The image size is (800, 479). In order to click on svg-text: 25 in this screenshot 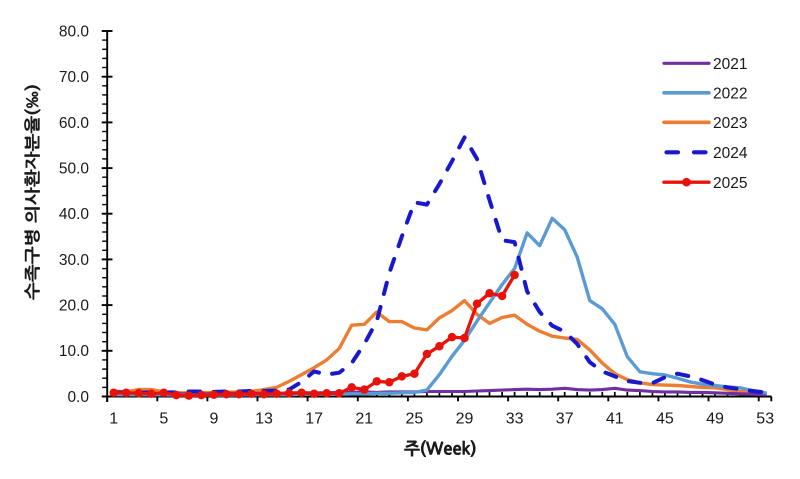, I will do `click(415, 419)`.